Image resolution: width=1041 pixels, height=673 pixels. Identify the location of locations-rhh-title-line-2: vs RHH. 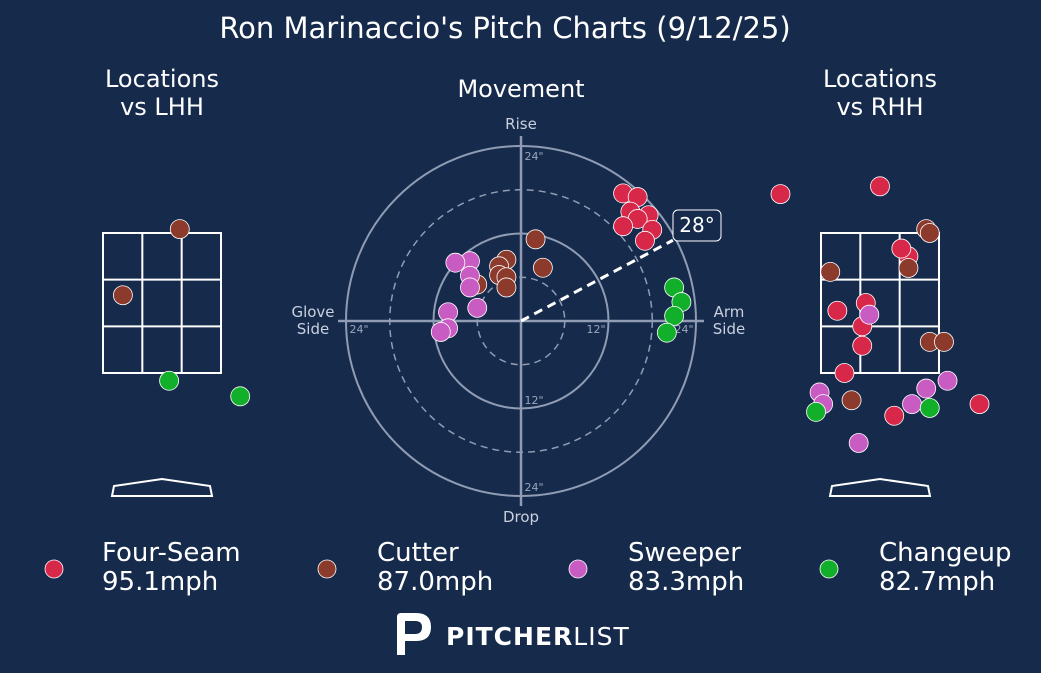
(879, 107).